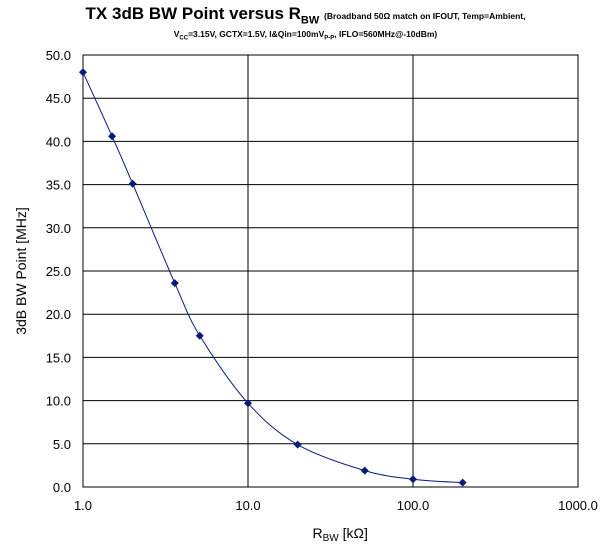 The width and height of the screenshot is (611, 545). I want to click on y-tick-label: 35.0, so click(58, 185).